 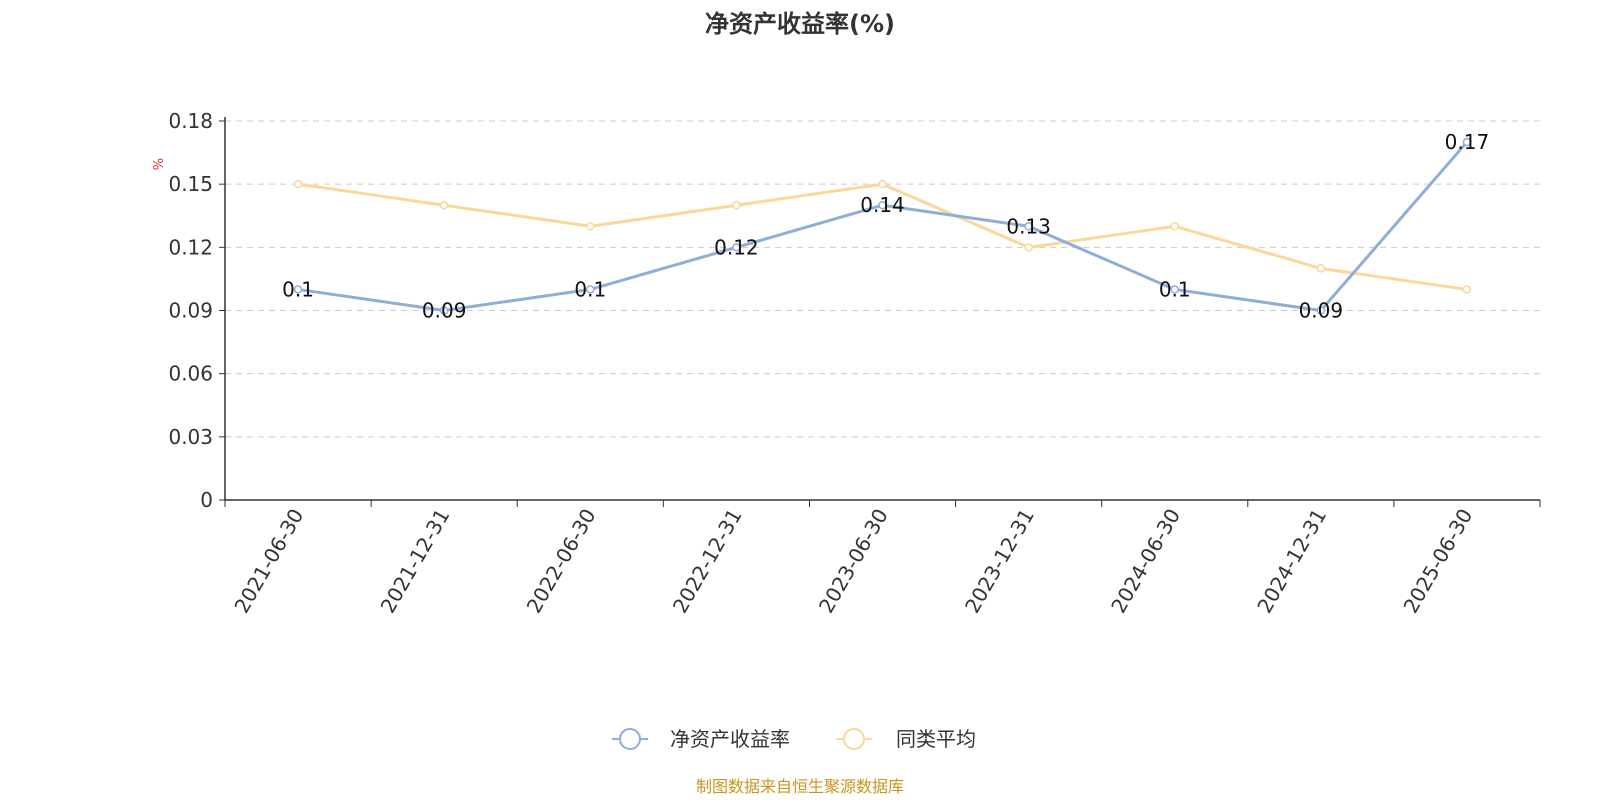 What do you see at coordinates (1437, 561) in the screenshot?
I see `x-tick-label: 2025-06-30` at bounding box center [1437, 561].